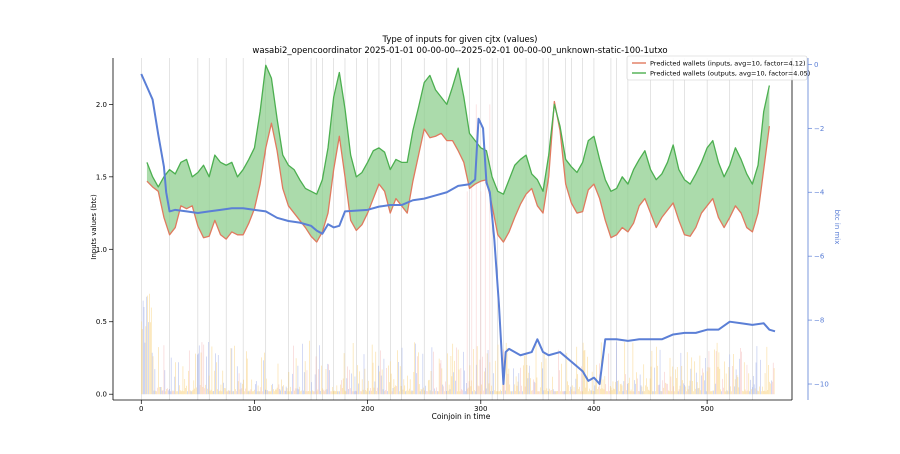 The image size is (900, 454). I want to click on x-axis-label: Coinjoin in time, so click(461, 416).